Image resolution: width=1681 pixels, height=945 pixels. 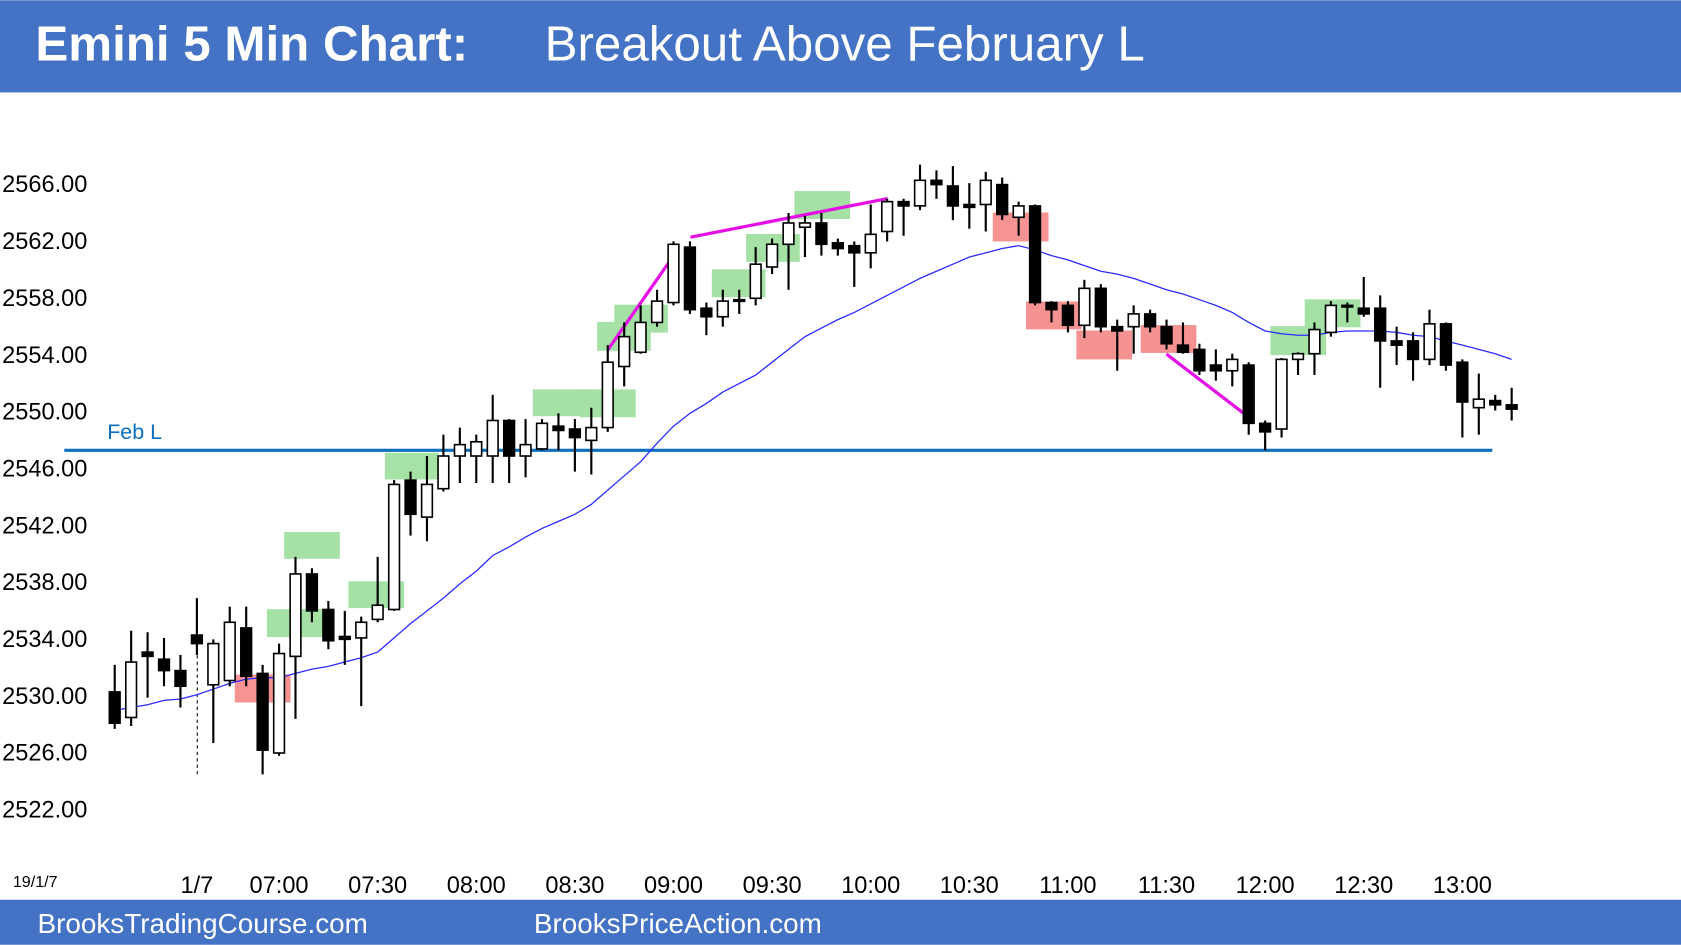 I want to click on chart-title: Emini 5 Min Chart:, so click(x=251, y=43).